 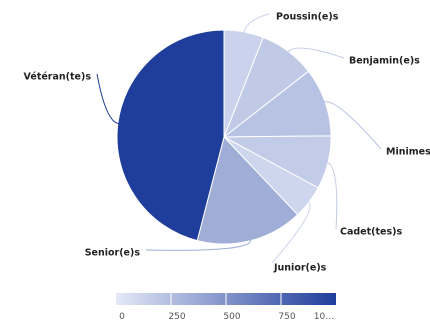 What do you see at coordinates (107, 99) in the screenshot?
I see `connector-veteran-te-s` at bounding box center [107, 99].